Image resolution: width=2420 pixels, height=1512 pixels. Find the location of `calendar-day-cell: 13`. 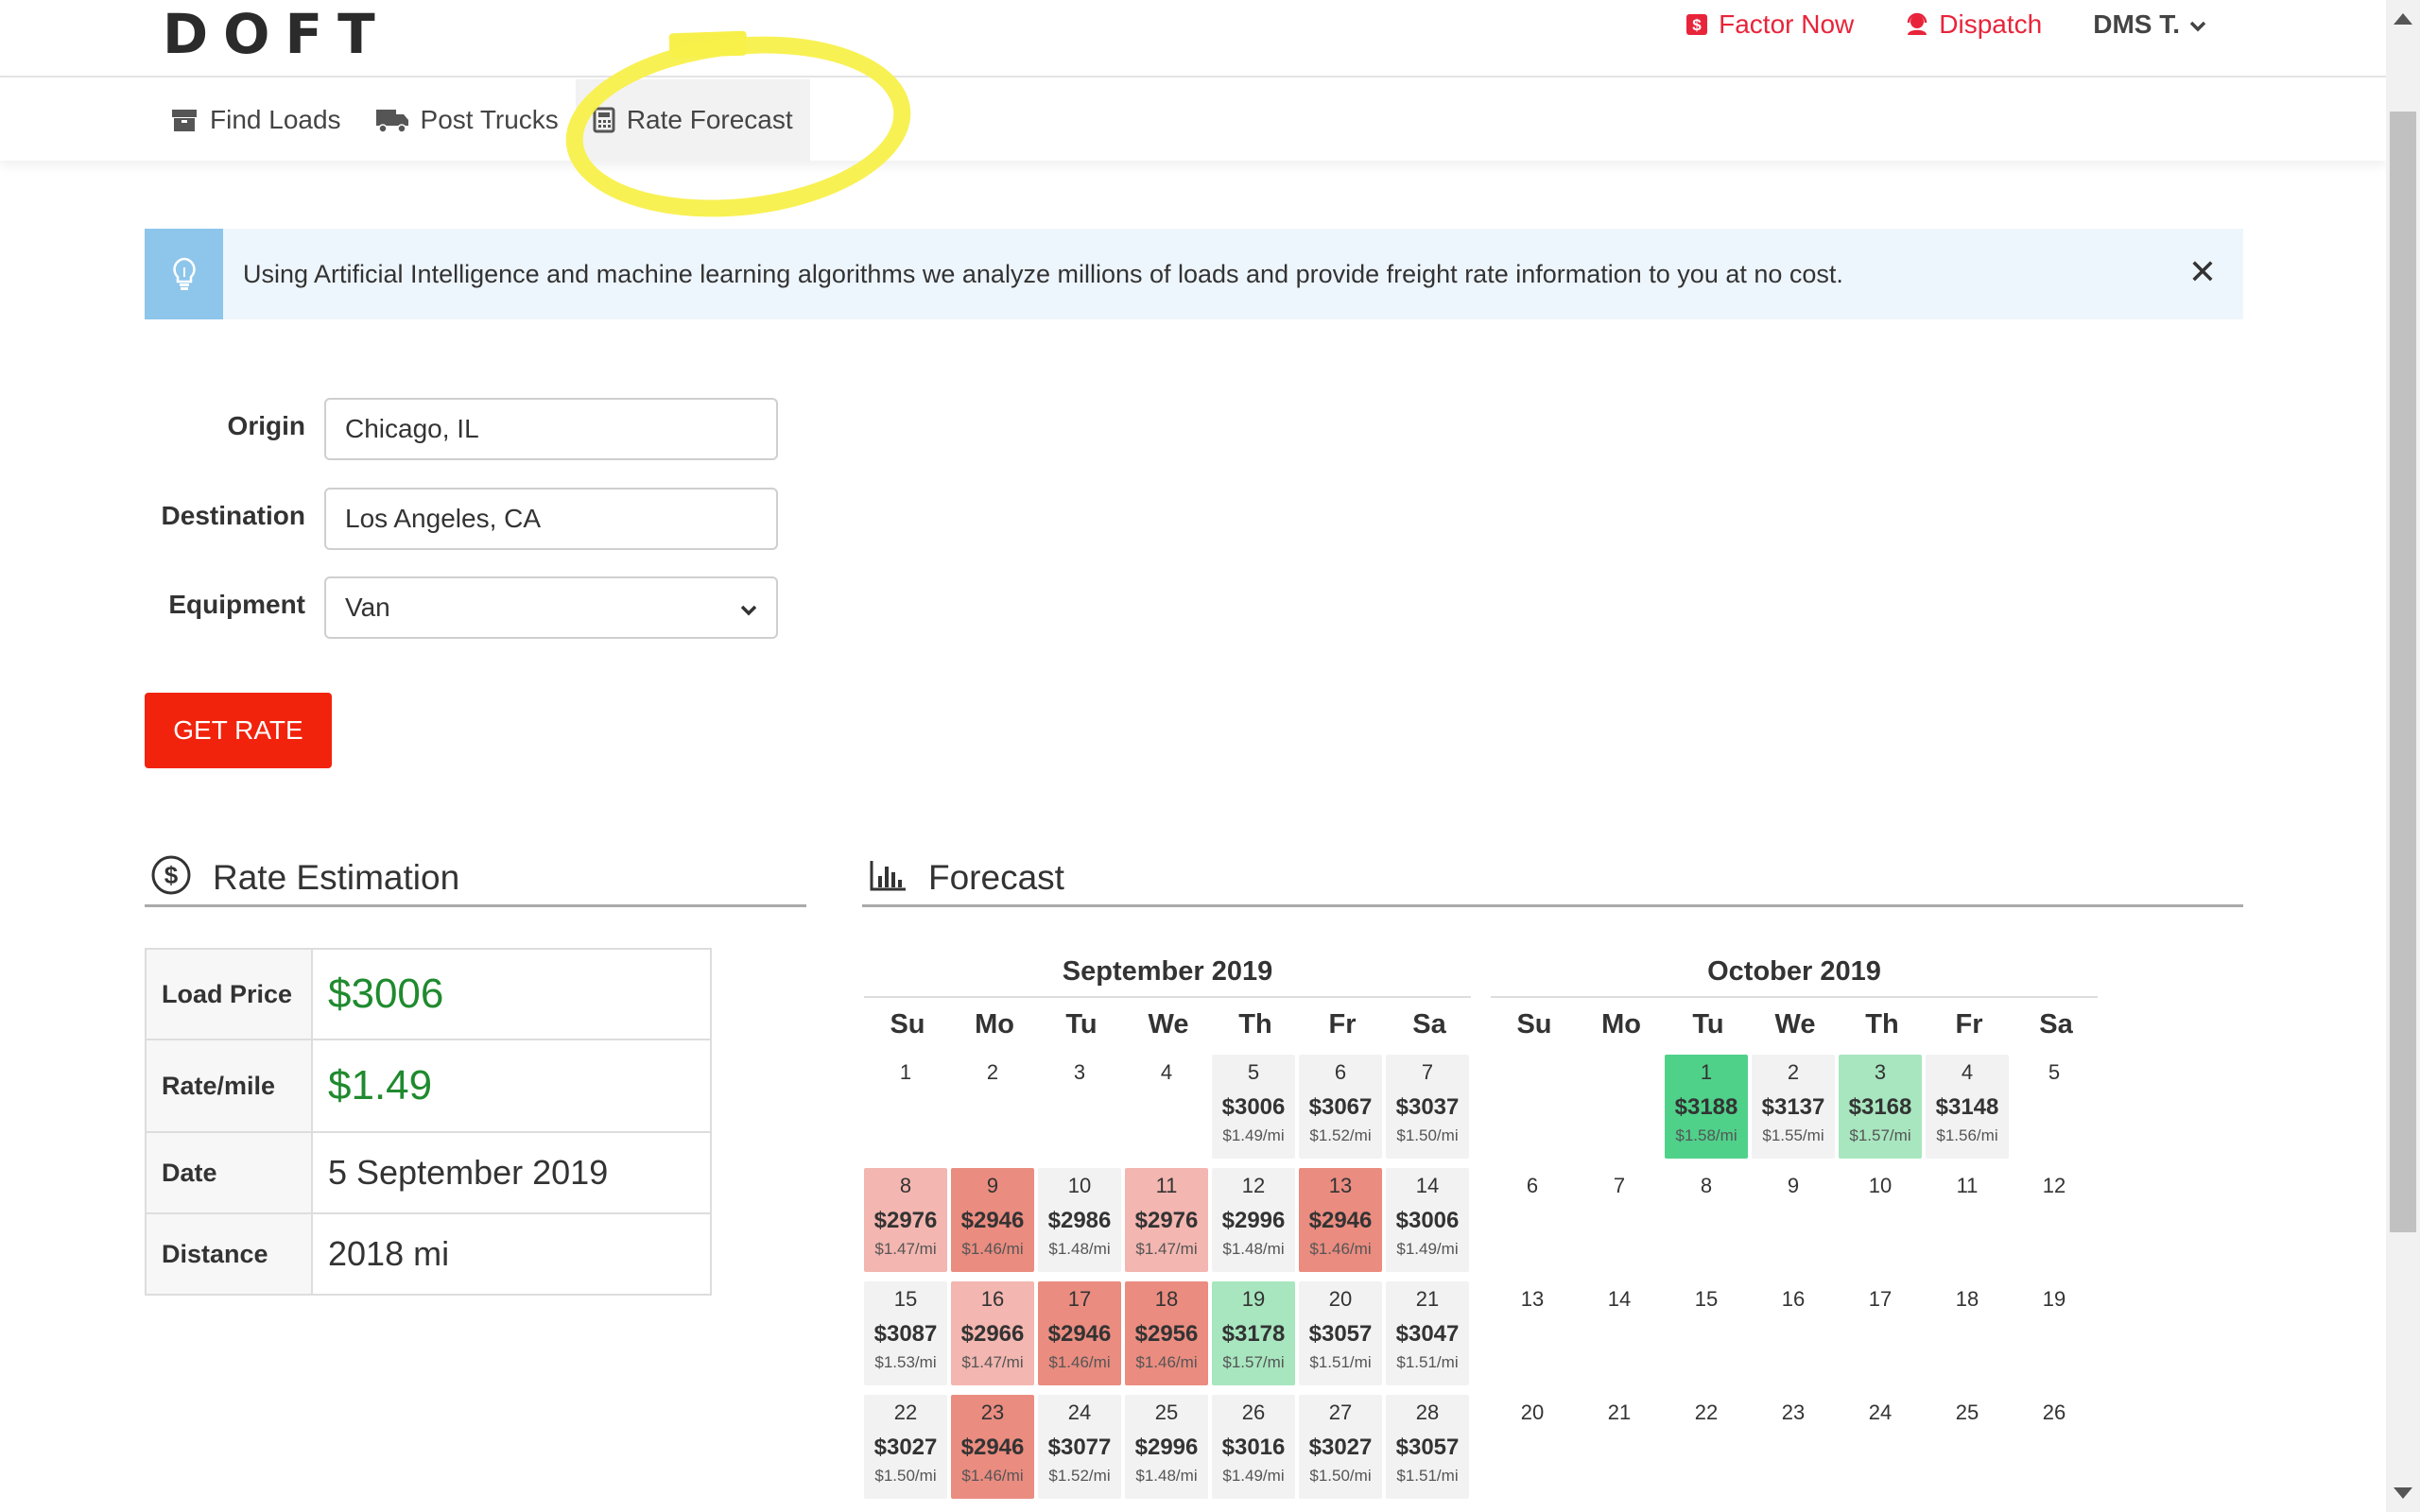

calendar-day-cell: 13 is located at coordinates (1532, 1333).